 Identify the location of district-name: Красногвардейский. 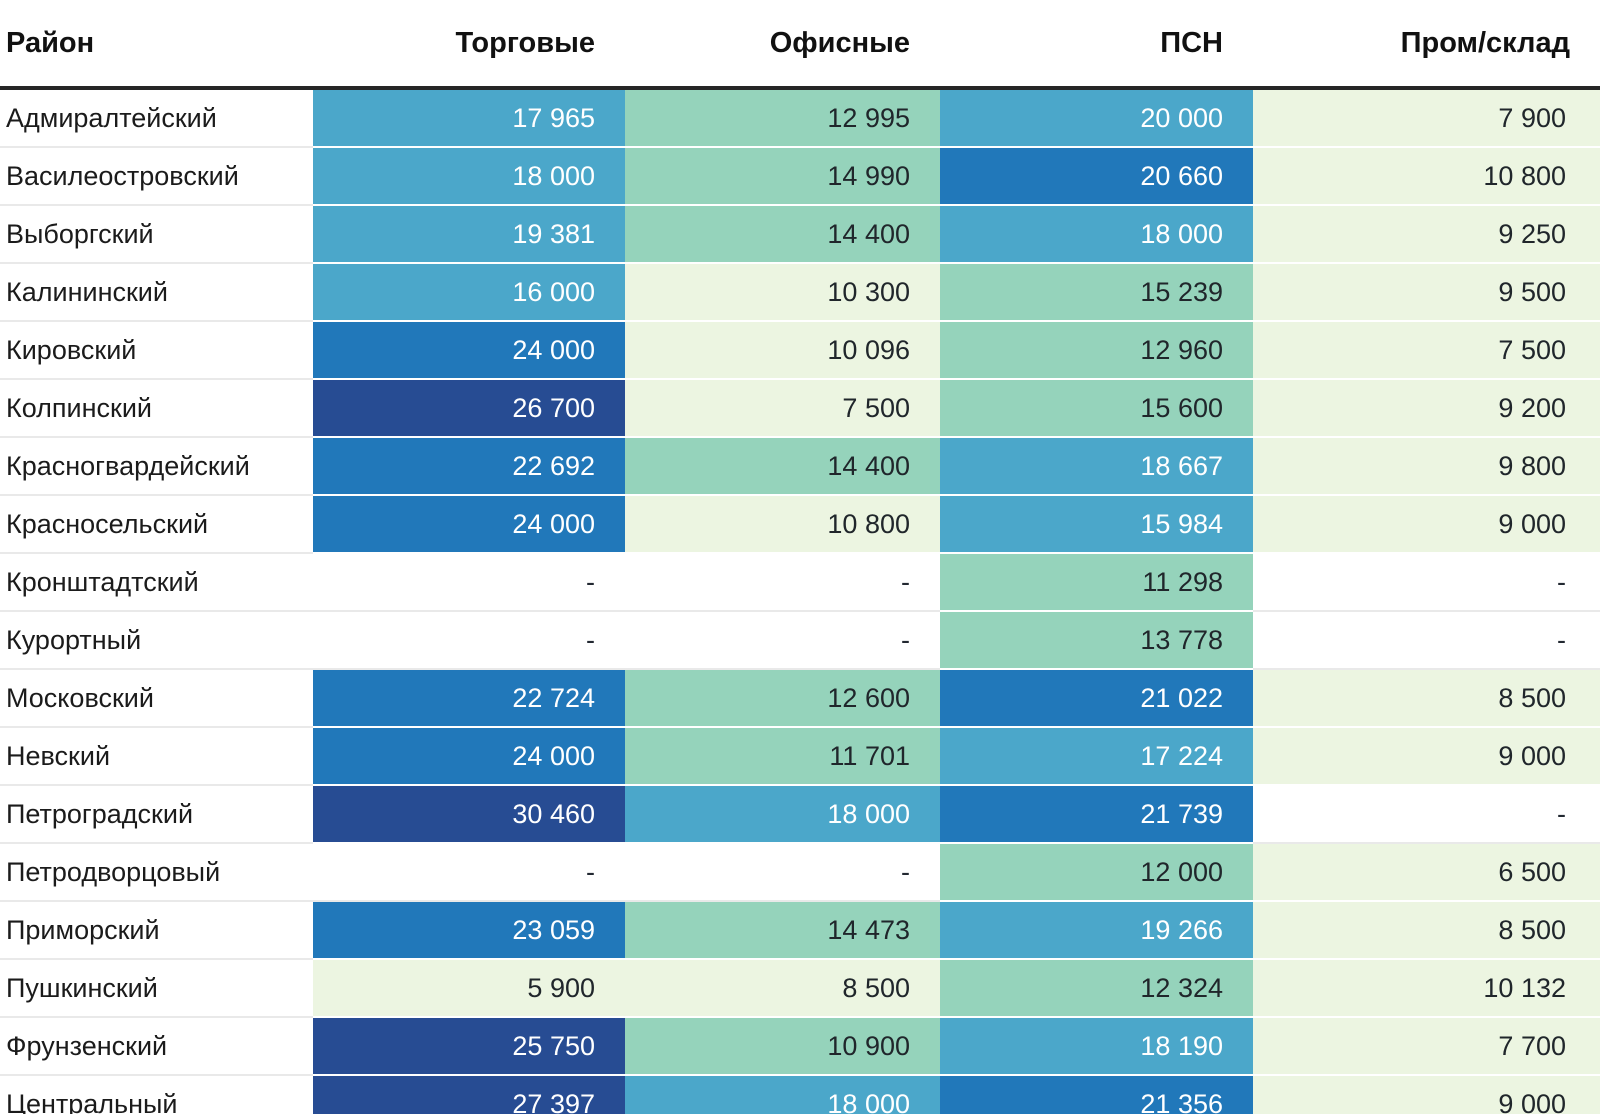
(156, 466).